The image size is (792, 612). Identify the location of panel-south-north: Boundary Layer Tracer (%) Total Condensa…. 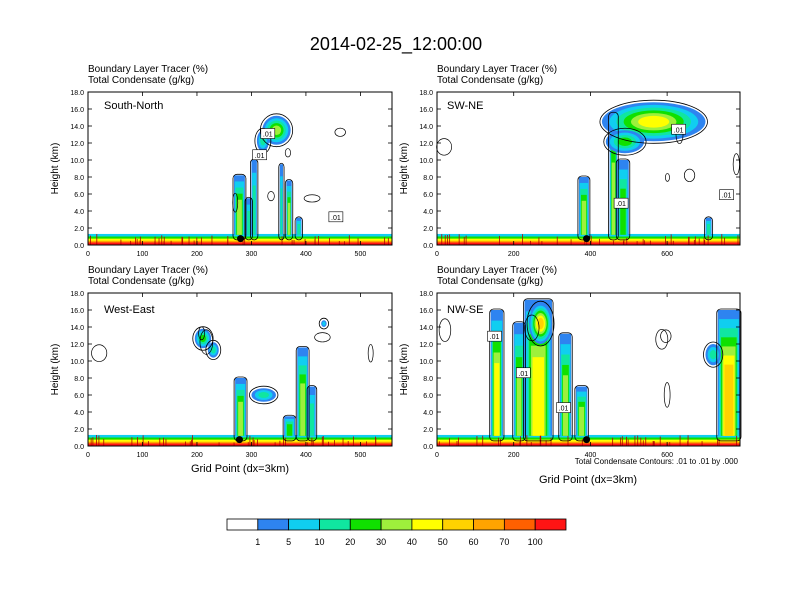
(221, 161).